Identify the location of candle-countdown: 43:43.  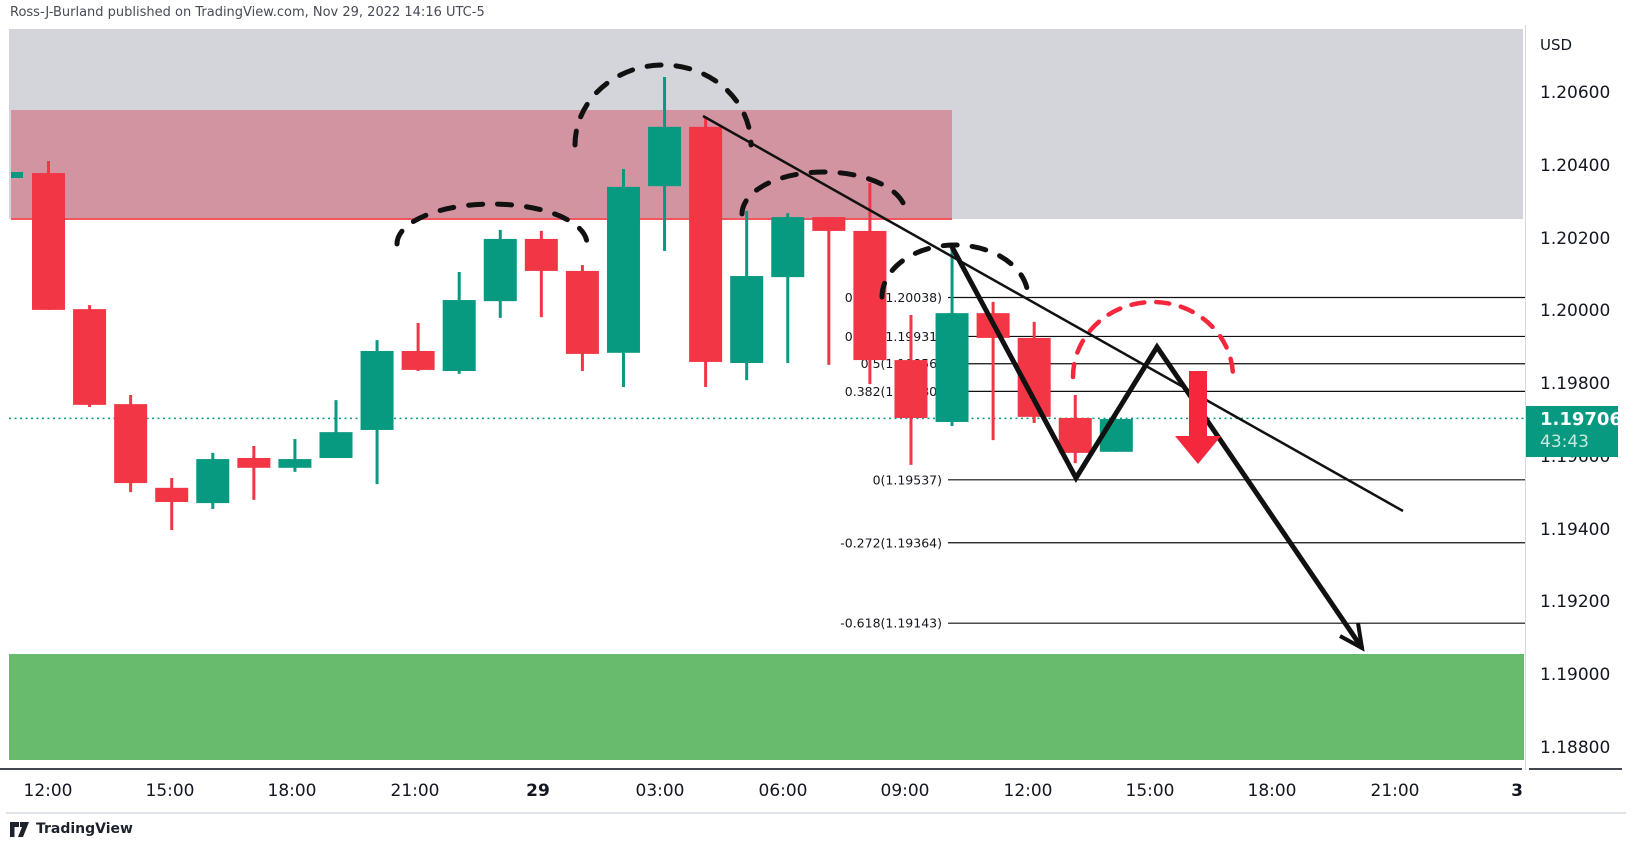
(1564, 441).